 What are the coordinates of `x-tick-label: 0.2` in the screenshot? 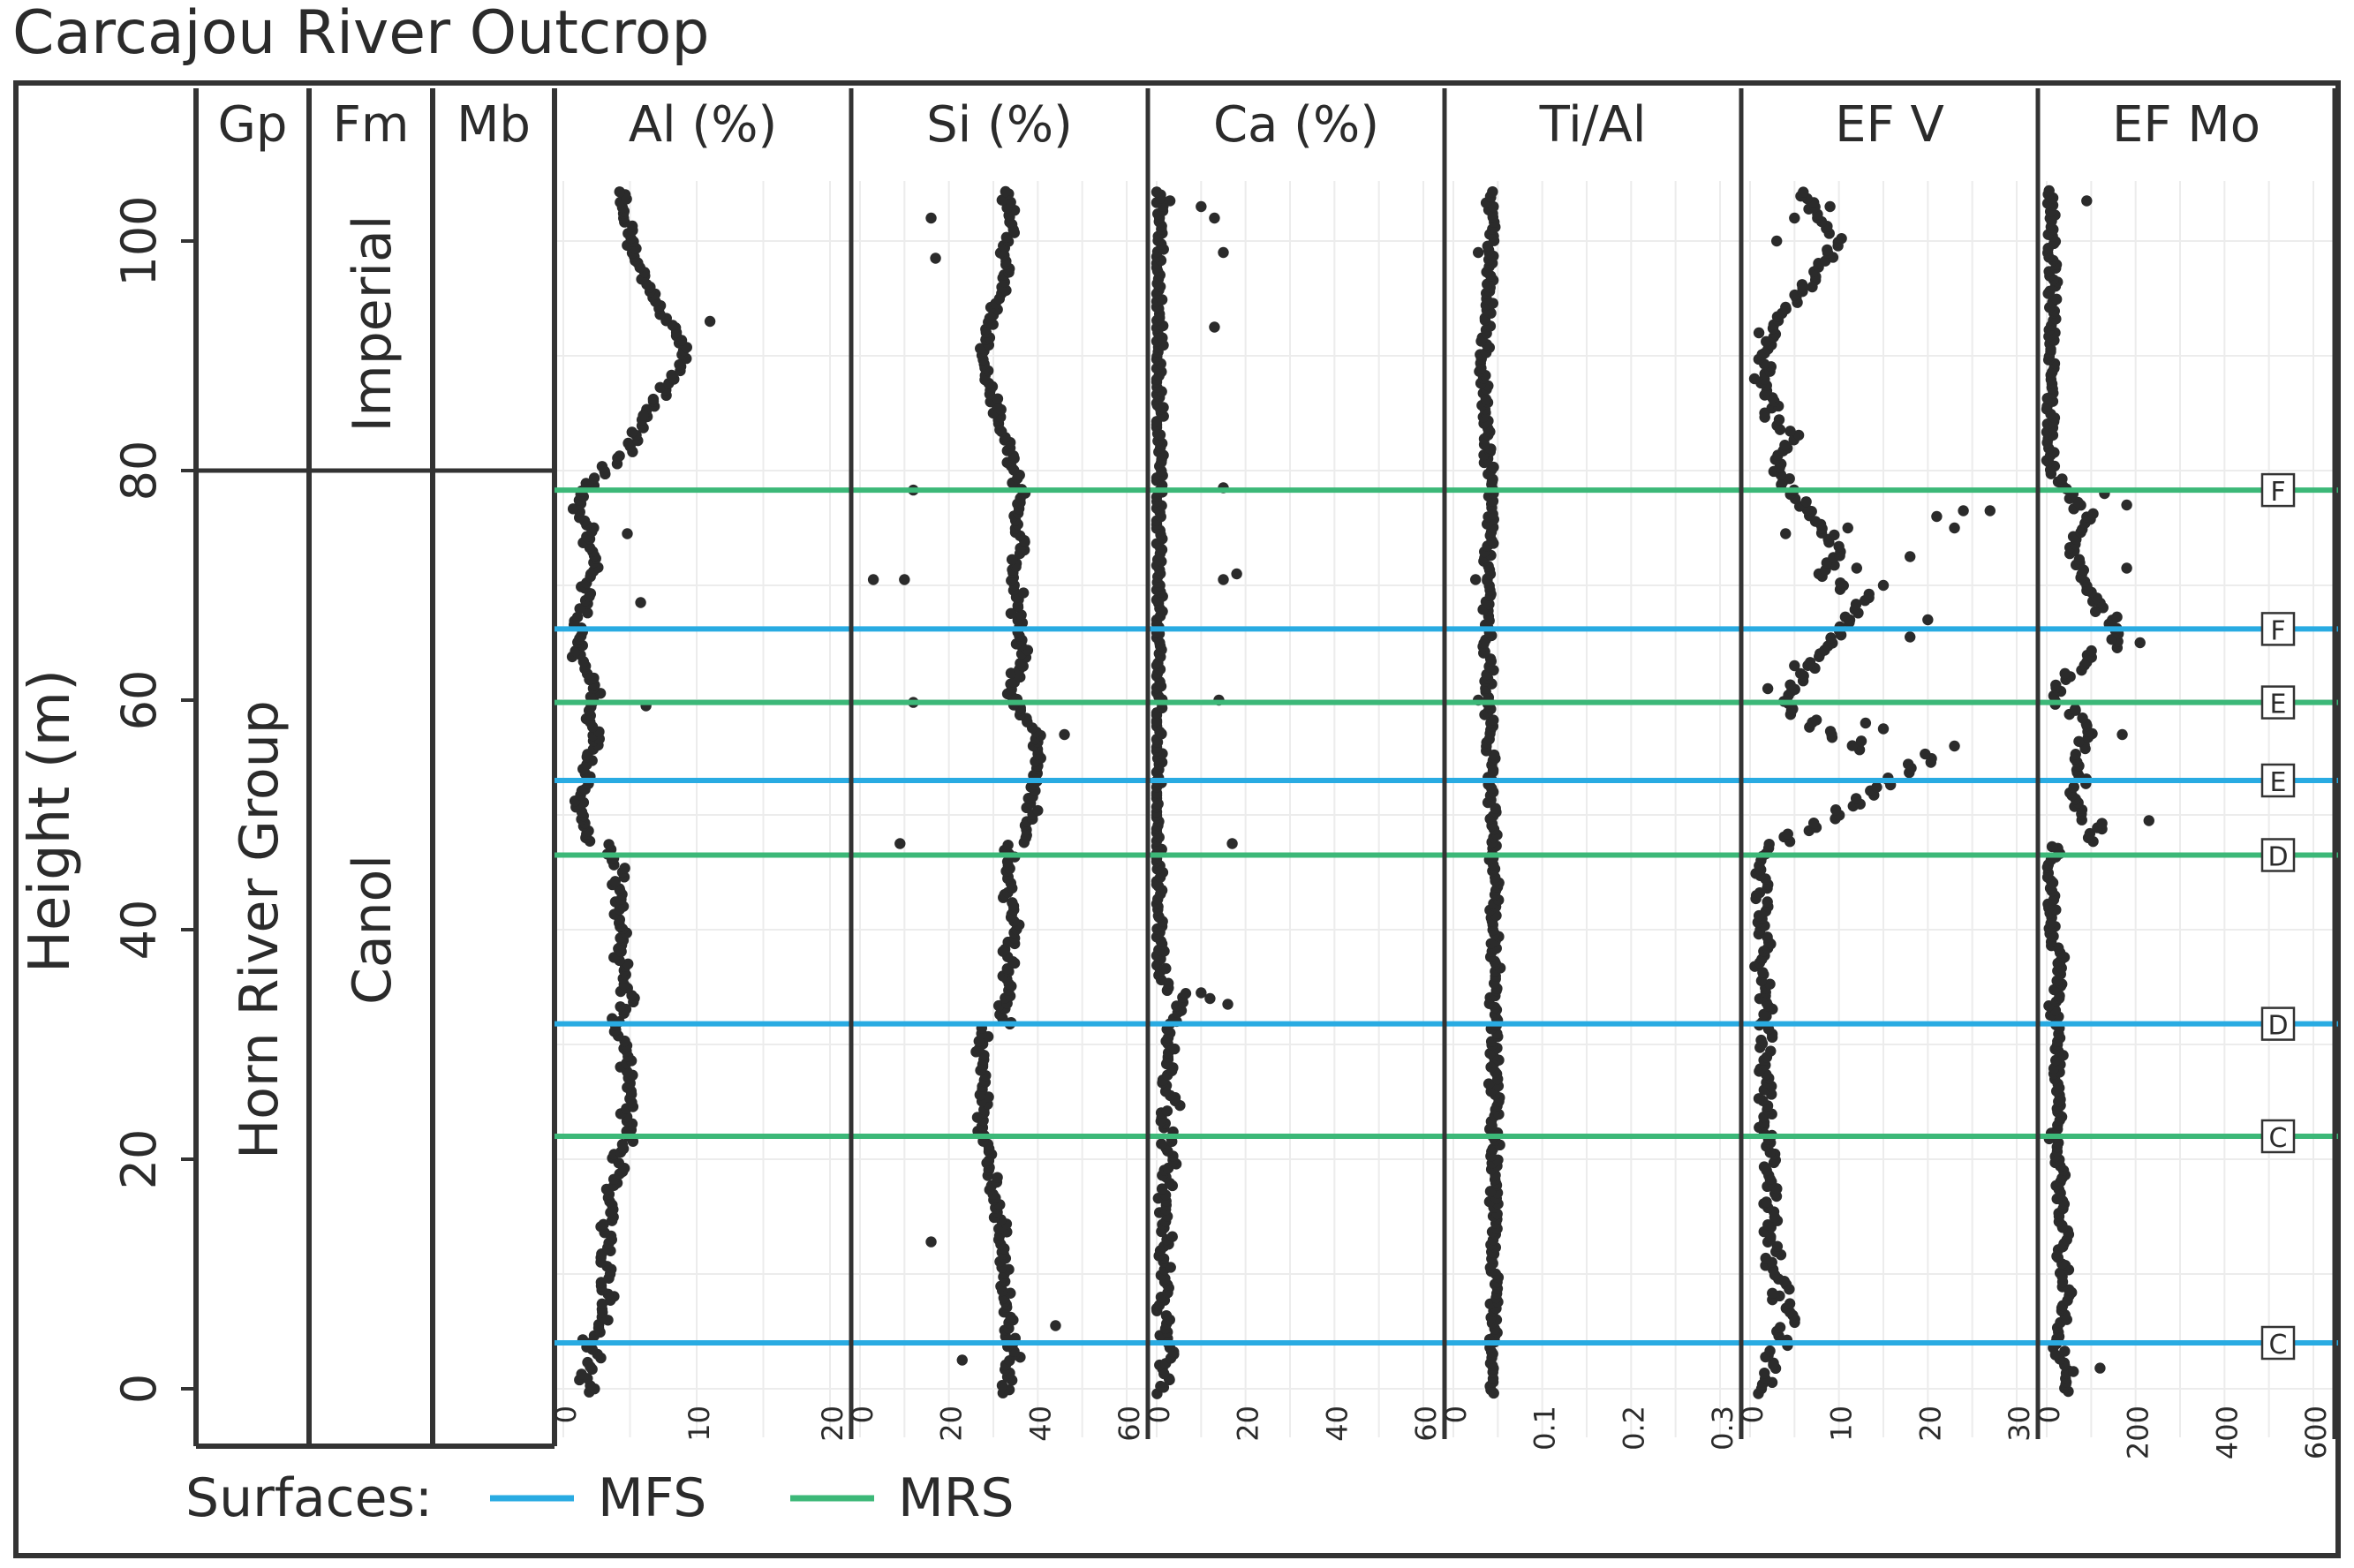 It's located at (1633, 1428).